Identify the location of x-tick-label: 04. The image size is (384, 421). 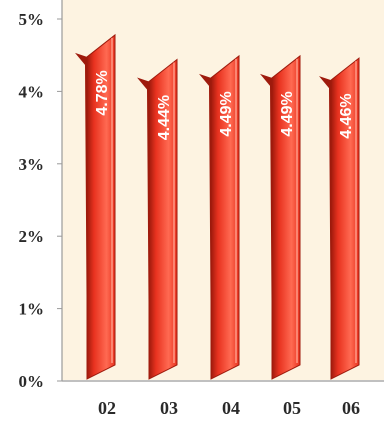
(231, 408).